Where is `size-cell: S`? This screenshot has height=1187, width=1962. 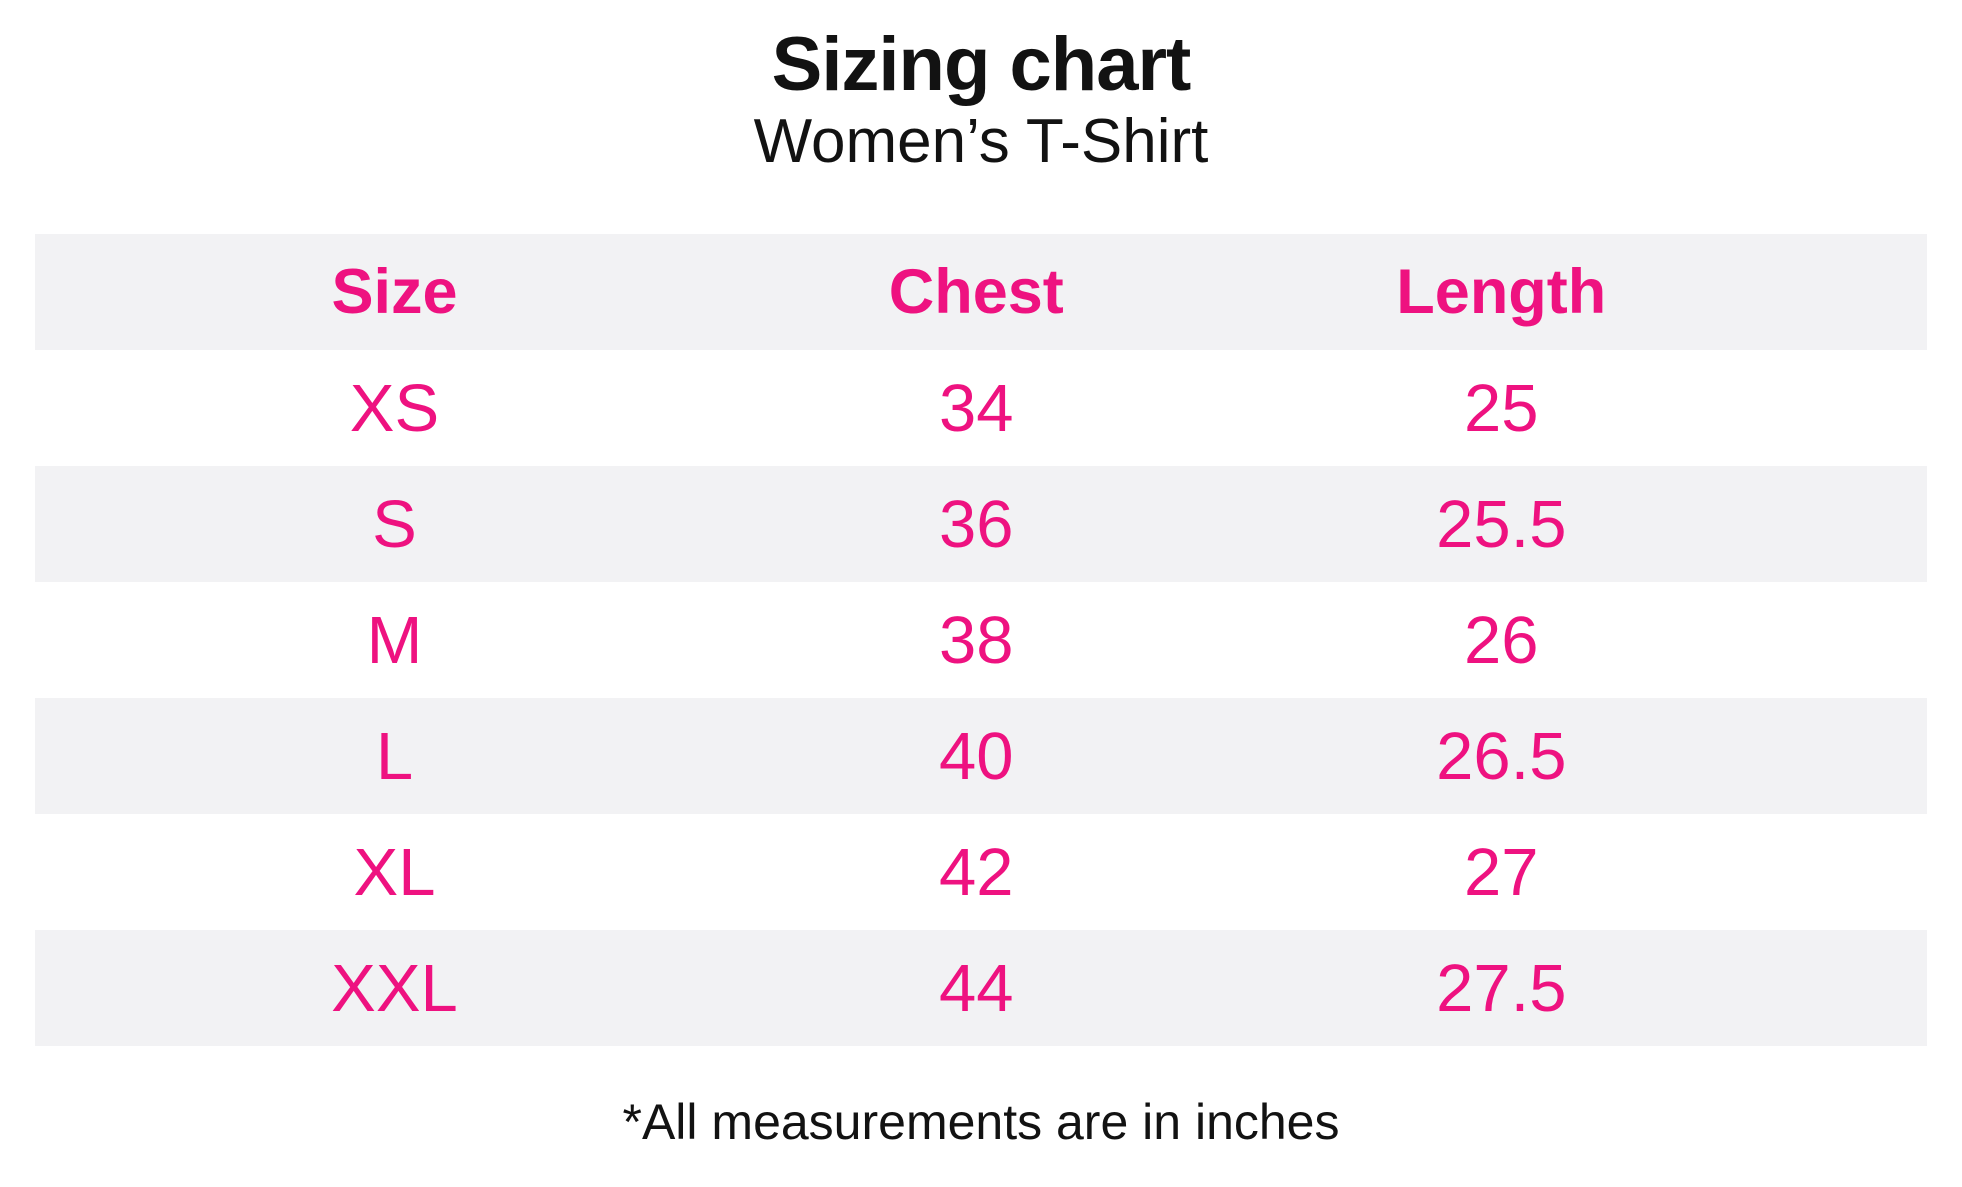
size-cell: S is located at coordinates (394, 524).